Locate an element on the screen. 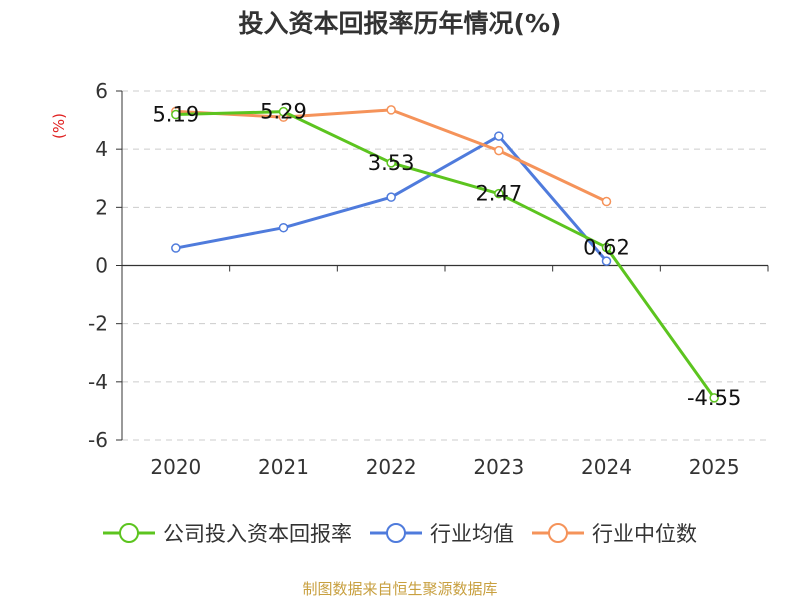  y-tick-label: 2 is located at coordinates (101, 207).